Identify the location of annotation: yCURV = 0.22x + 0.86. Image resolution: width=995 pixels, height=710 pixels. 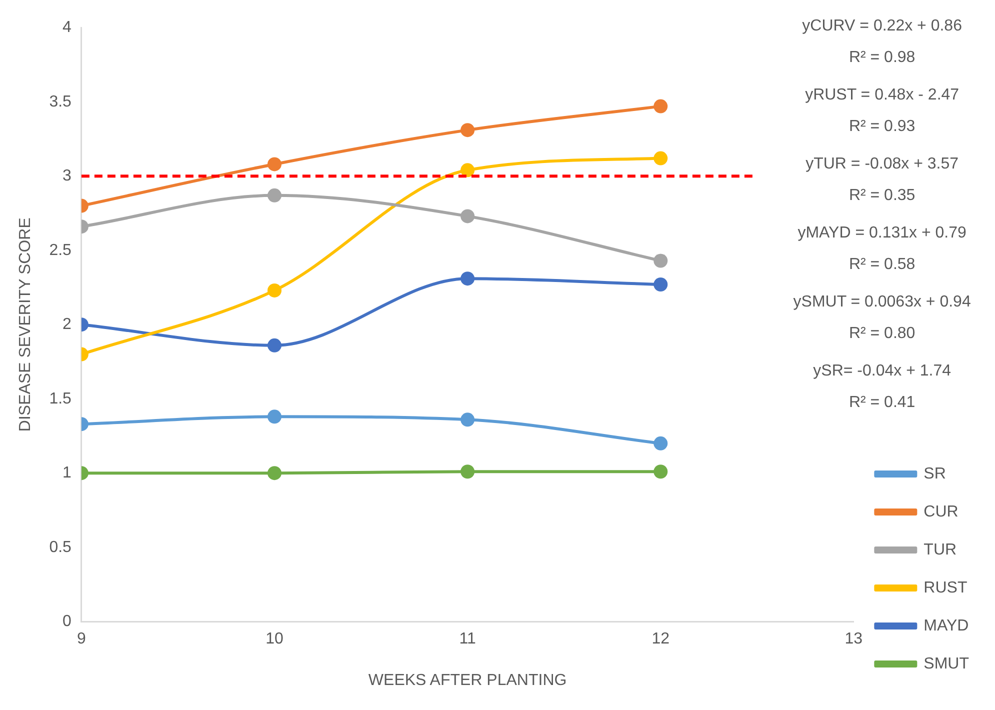
(882, 25).